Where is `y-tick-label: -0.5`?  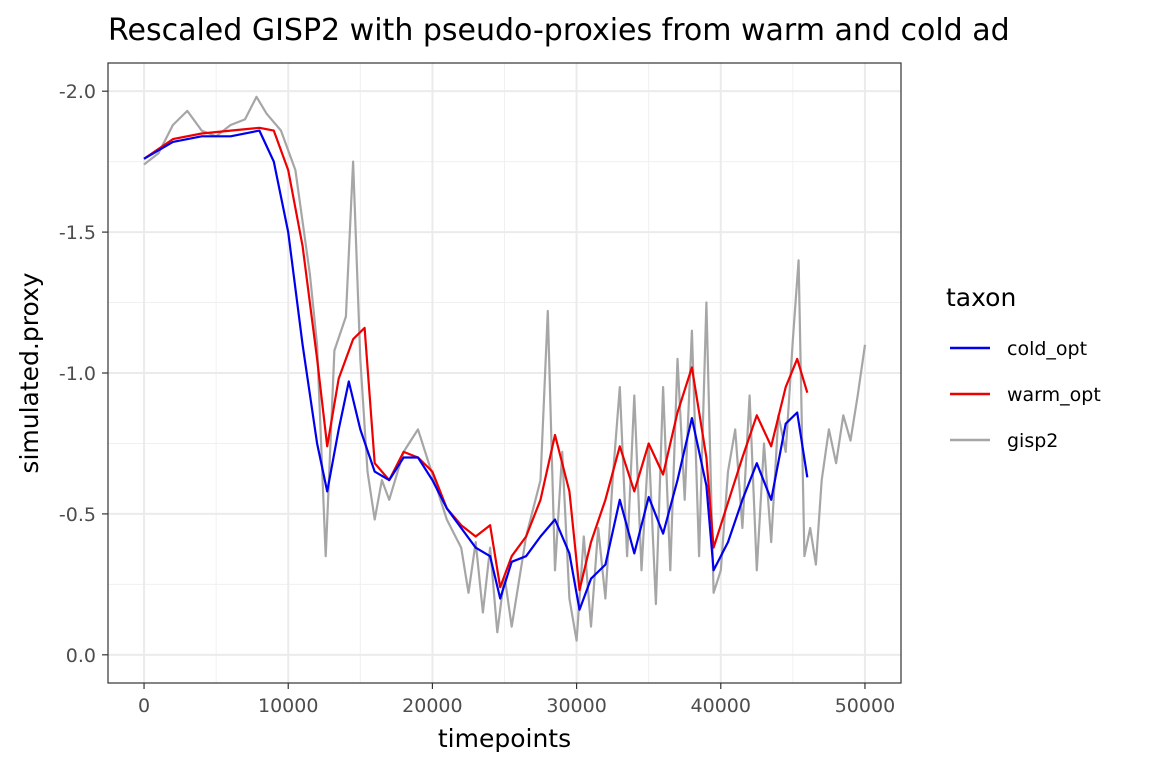 y-tick-label: -0.5 is located at coordinates (77, 515).